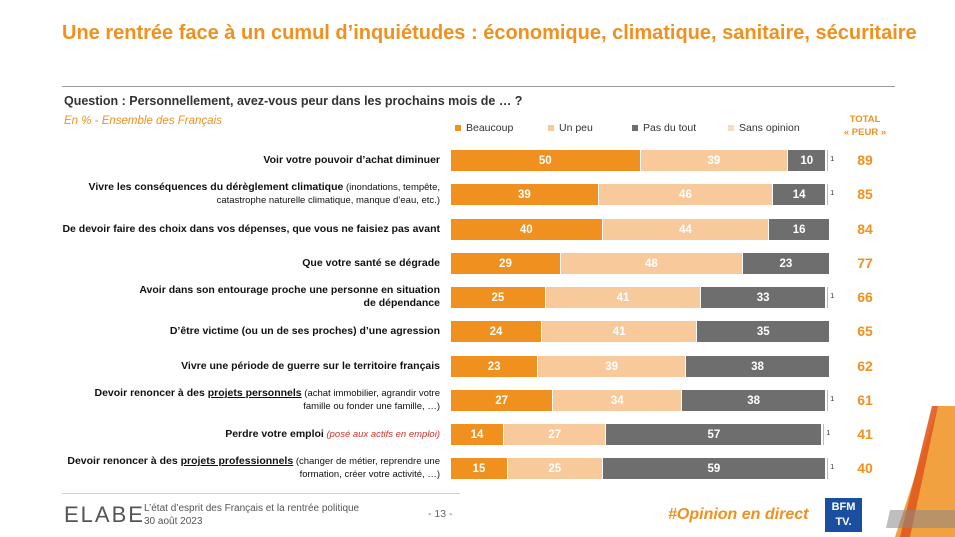 This screenshot has width=955, height=537. I want to click on bar-segment-beaucoup: 50, so click(545, 160).